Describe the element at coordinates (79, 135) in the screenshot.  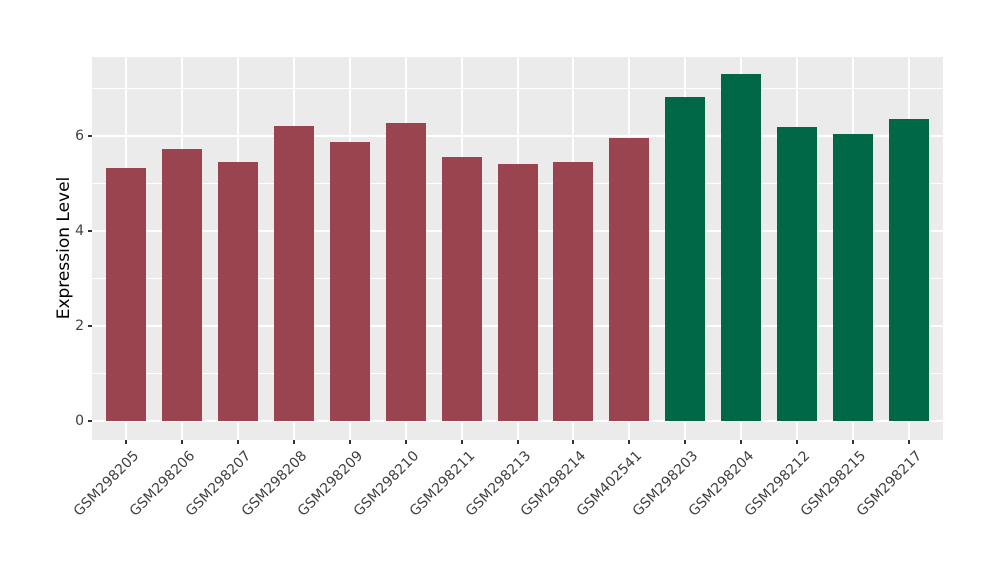
I see `y-tick-label: 6` at that location.